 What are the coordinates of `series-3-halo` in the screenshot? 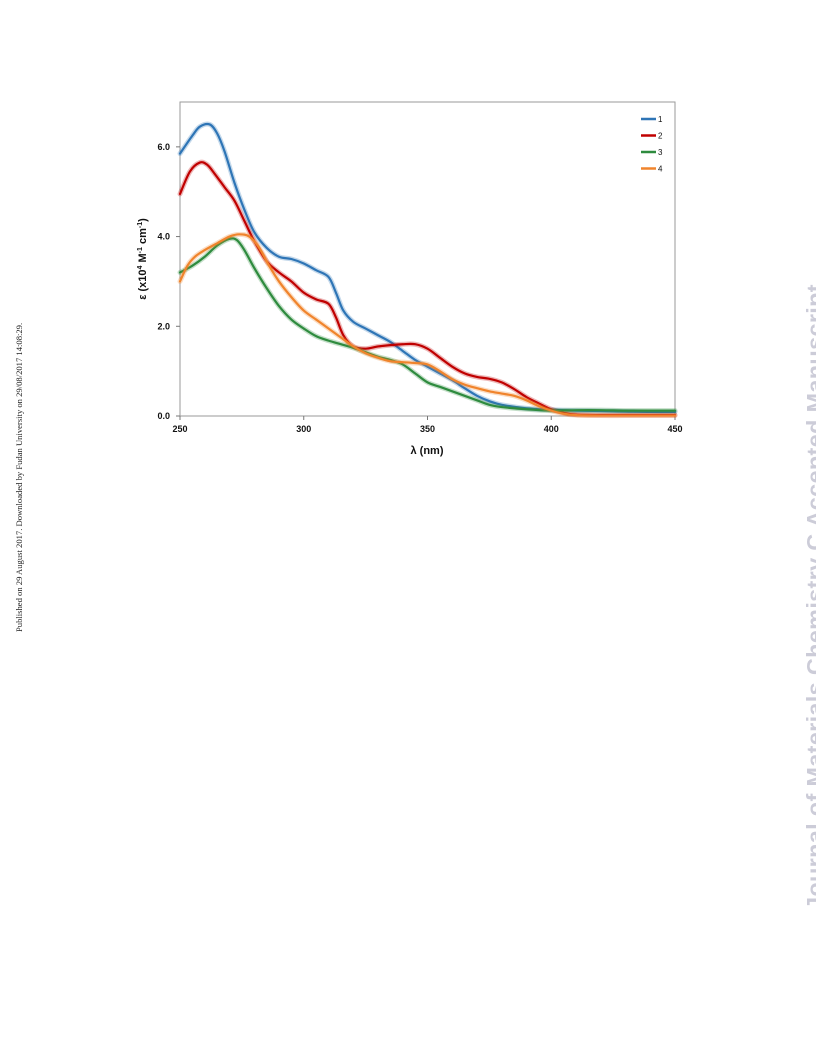 It's located at (427, 324).